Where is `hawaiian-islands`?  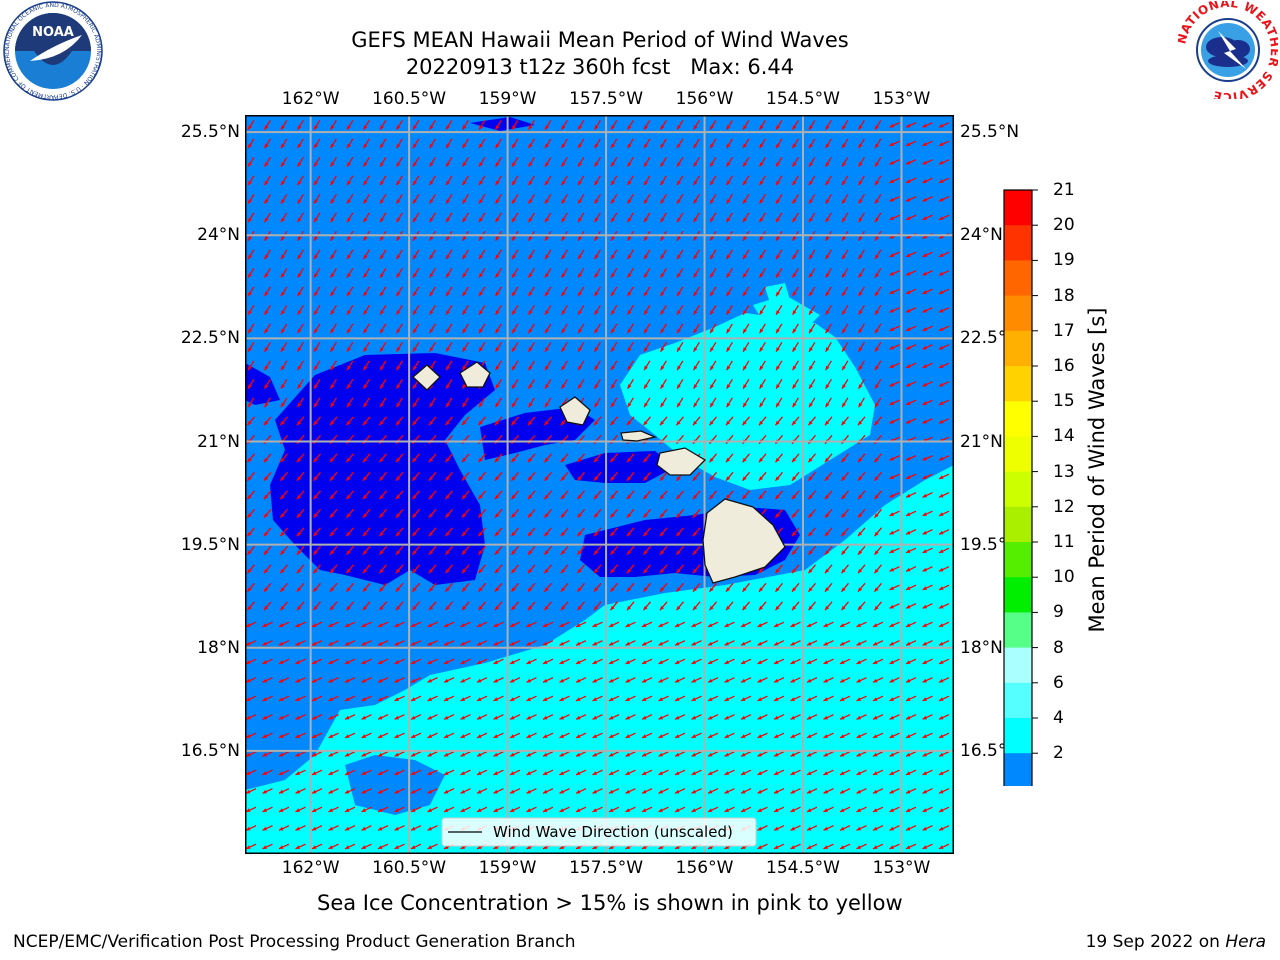 hawaiian-islands is located at coordinates (599, 472).